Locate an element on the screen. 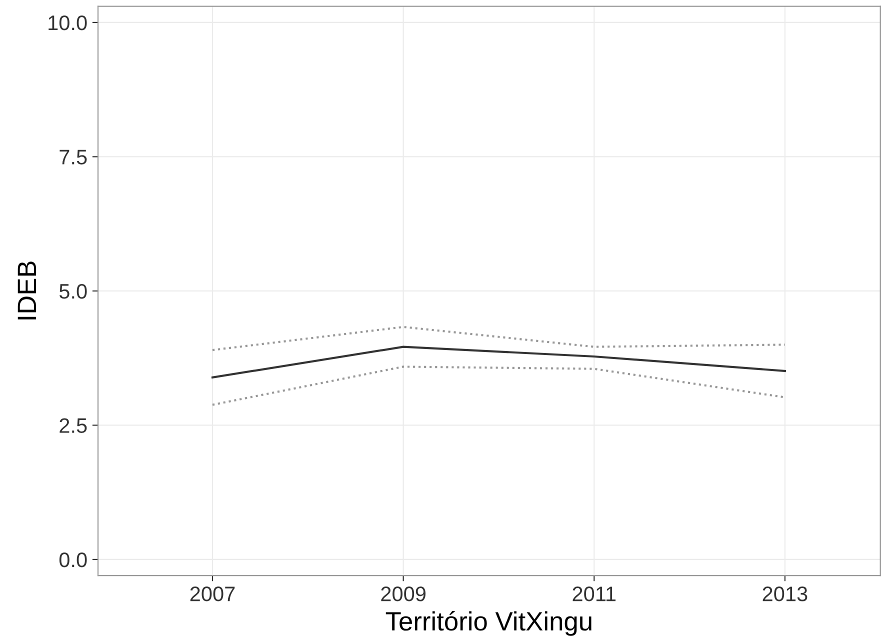  y-tick-label: 10.0 is located at coordinates (67, 22).